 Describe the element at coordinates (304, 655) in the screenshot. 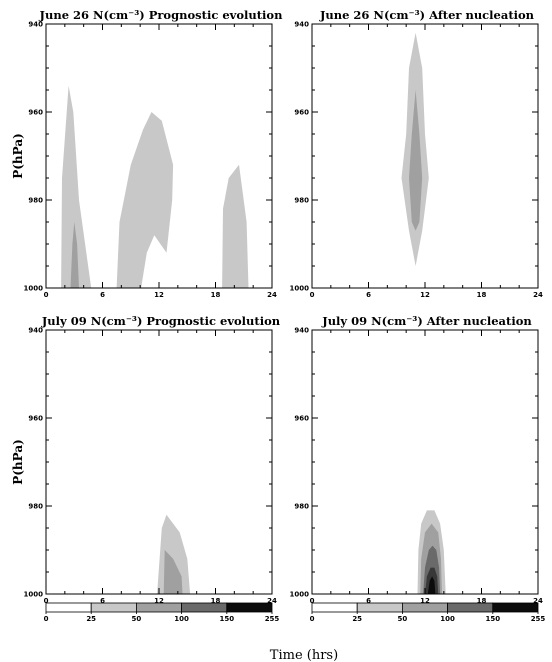

I see `x-axis-label: Time (hrs)` at that location.